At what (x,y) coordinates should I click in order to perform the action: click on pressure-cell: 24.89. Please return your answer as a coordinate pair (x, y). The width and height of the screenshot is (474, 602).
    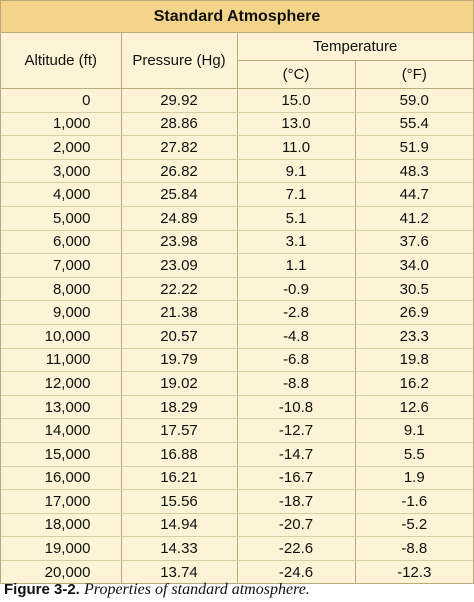
    Looking at the image, I should click on (179, 218).